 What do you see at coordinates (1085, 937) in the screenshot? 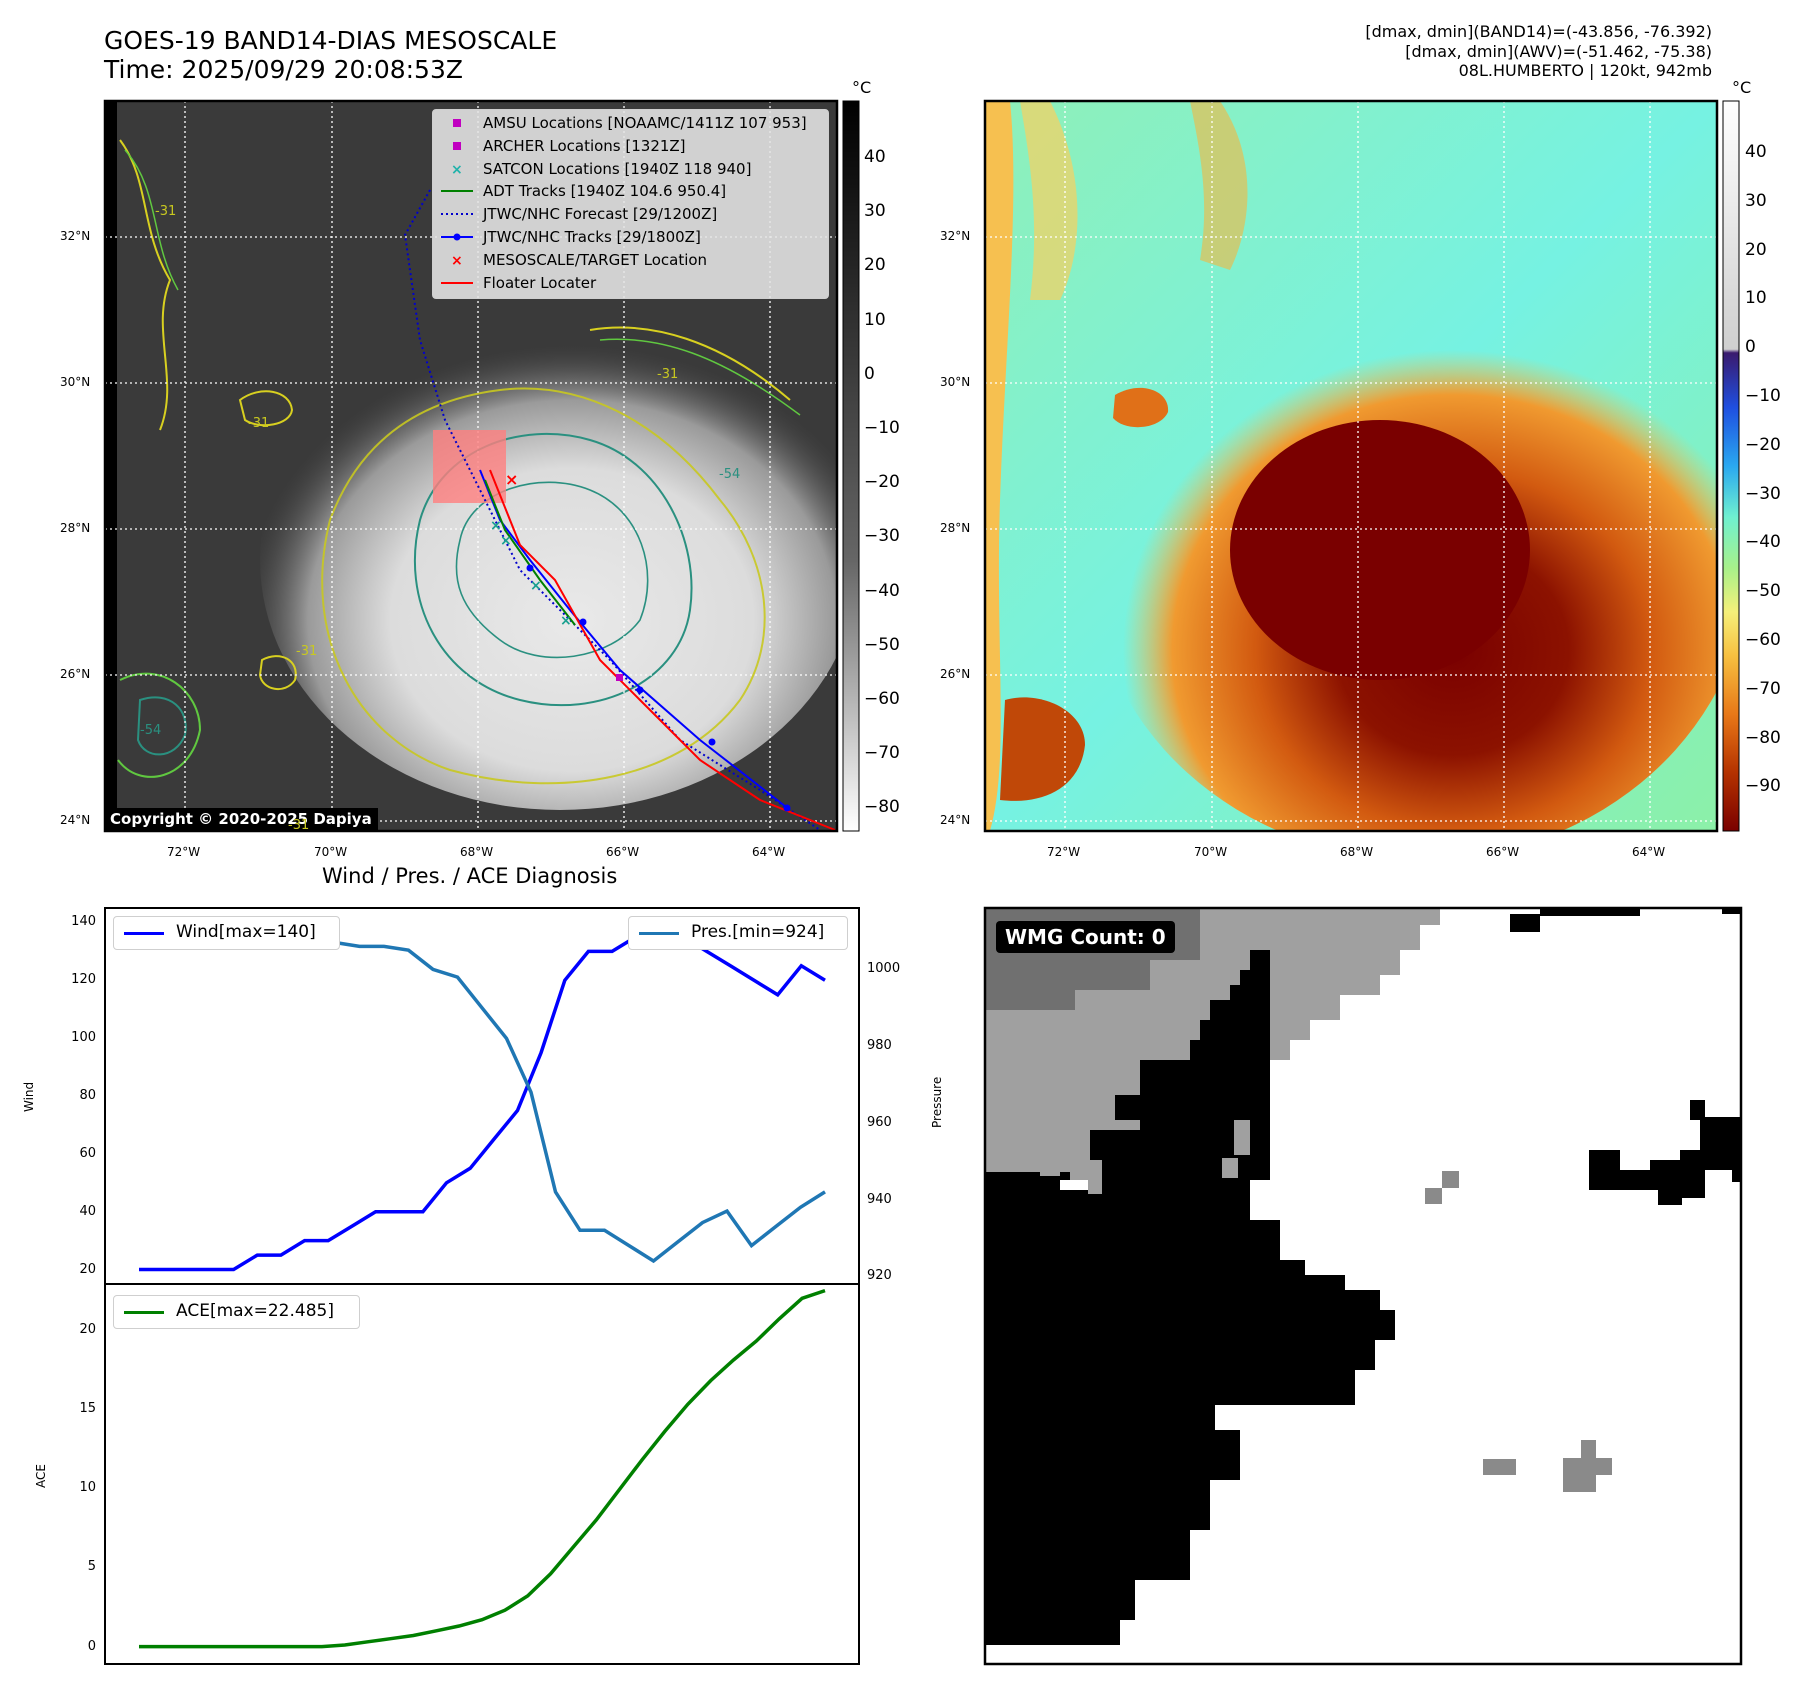
I see `wmg-count-badge: WMG Count: 0` at bounding box center [1085, 937].